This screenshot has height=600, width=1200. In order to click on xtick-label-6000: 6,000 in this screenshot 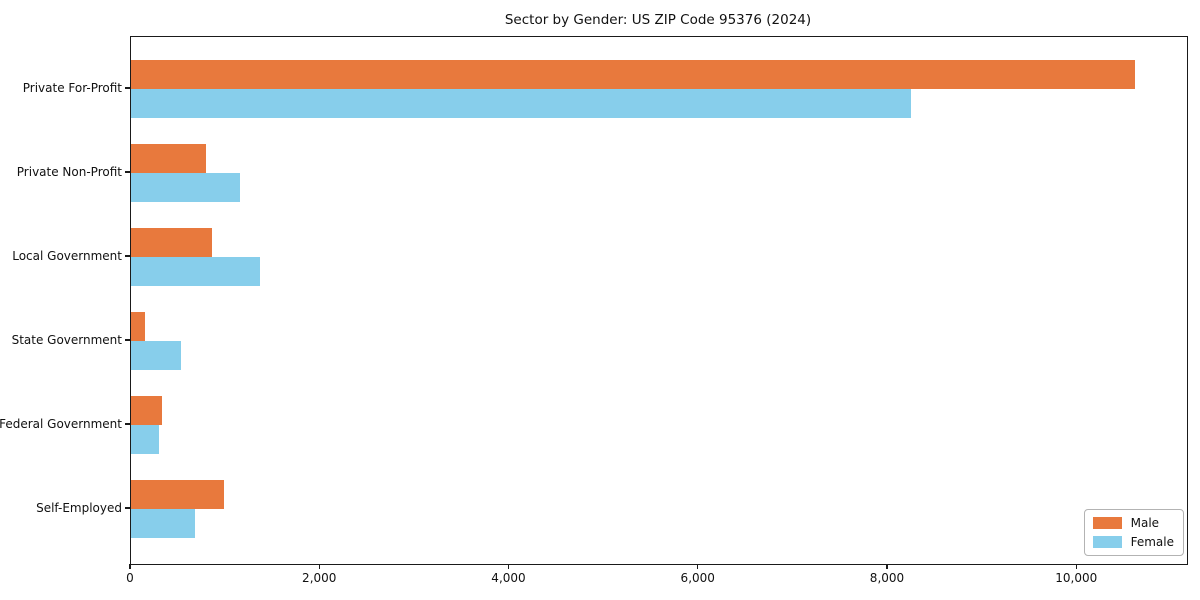, I will do `click(697, 578)`.